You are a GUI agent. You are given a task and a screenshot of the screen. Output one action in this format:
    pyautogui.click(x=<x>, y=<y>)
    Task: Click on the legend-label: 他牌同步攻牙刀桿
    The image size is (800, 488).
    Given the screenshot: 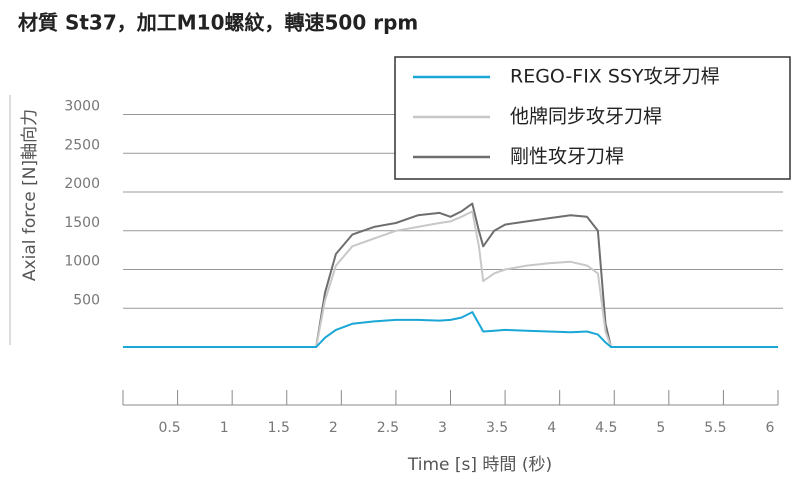 What is the action you would take?
    pyautogui.click(x=586, y=117)
    